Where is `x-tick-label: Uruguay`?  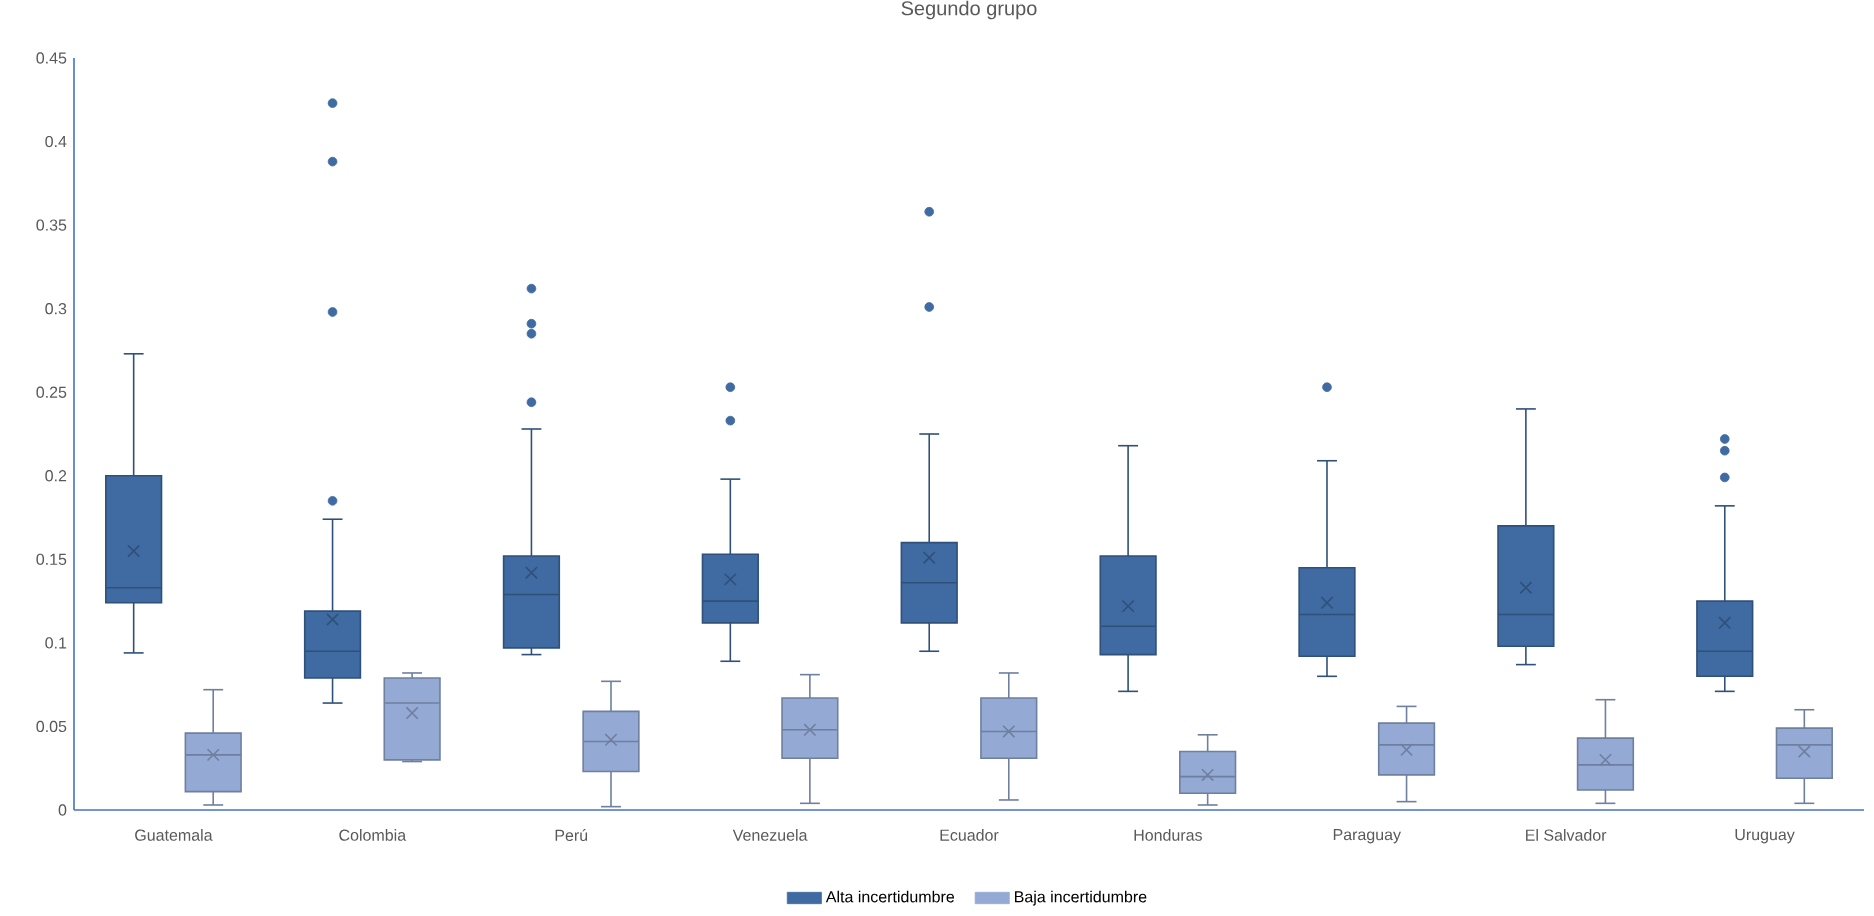
x-tick-label: Uruguay is located at coordinates (1765, 836).